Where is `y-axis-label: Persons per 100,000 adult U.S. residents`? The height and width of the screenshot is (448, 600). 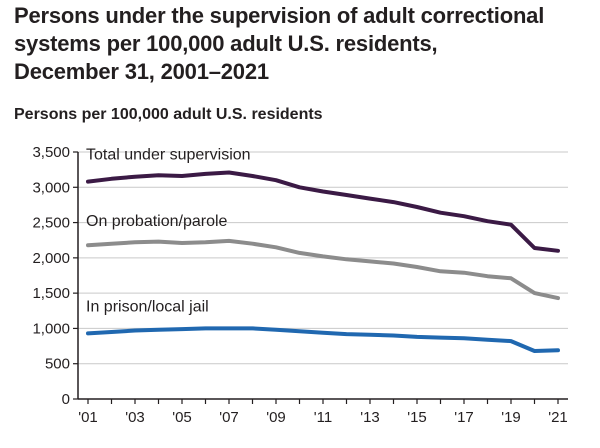
y-axis-label: Persons per 100,000 adult U.S. residents is located at coordinates (168, 114).